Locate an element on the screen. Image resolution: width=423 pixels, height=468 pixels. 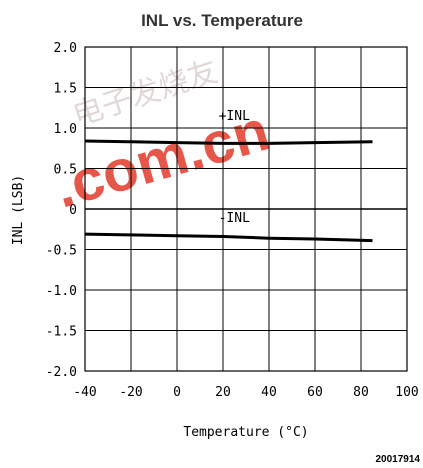
chart-title: INL vs. Temperature is located at coordinates (222, 20).